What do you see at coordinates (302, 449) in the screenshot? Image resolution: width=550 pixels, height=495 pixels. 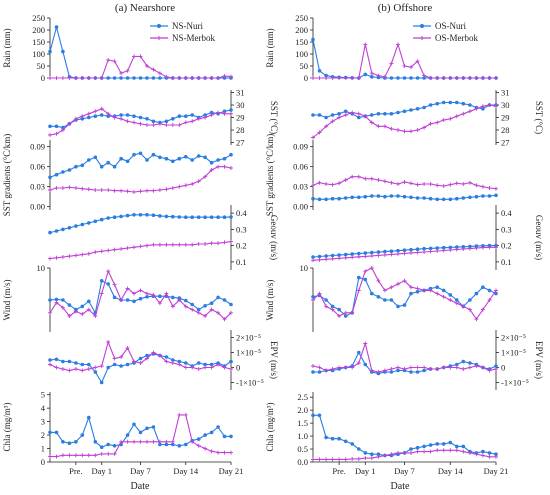 I see `y-tick-label: 0.5` at bounding box center [302, 449].